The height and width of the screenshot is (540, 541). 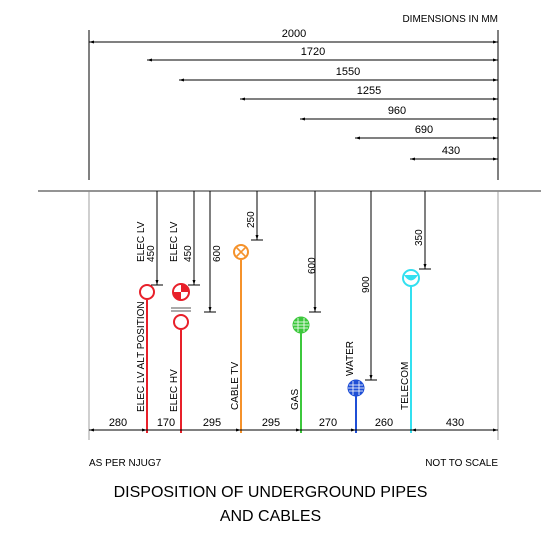 I want to click on telecom-symbol, so click(x=411, y=278).